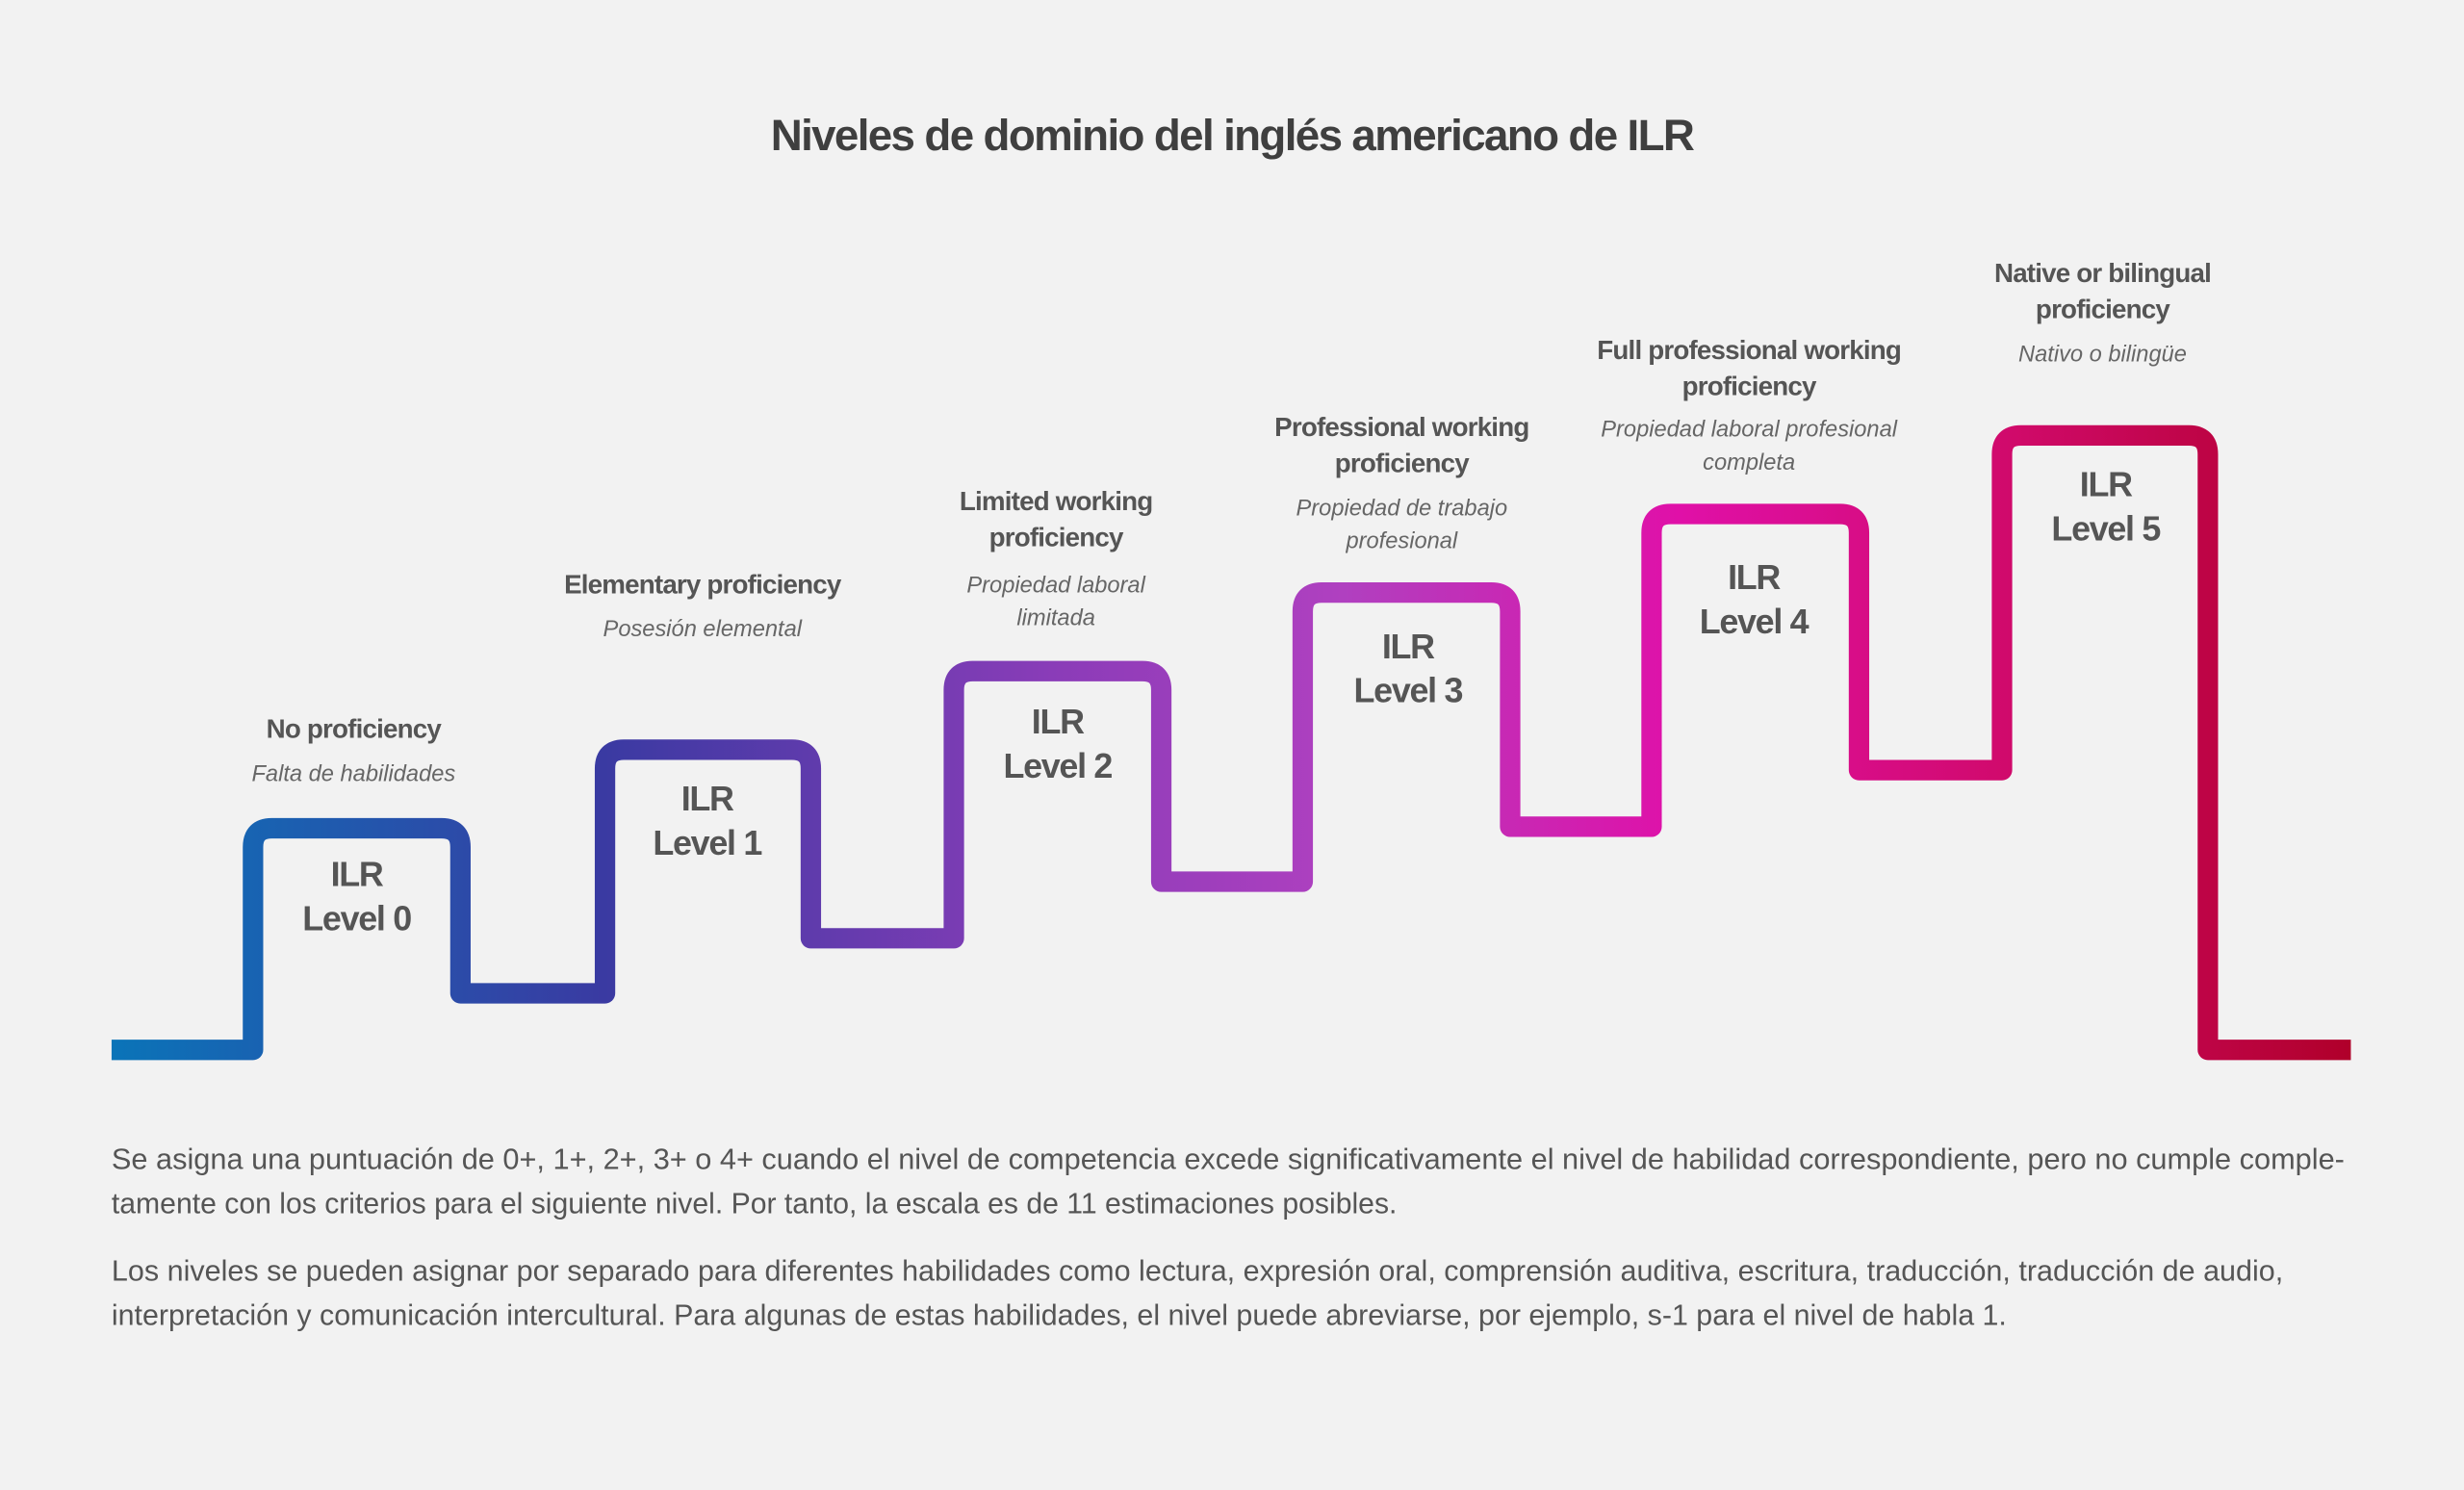 This screenshot has width=2464, height=1490. What do you see at coordinates (1055, 618) in the screenshot?
I see `level-spanish: limitada` at bounding box center [1055, 618].